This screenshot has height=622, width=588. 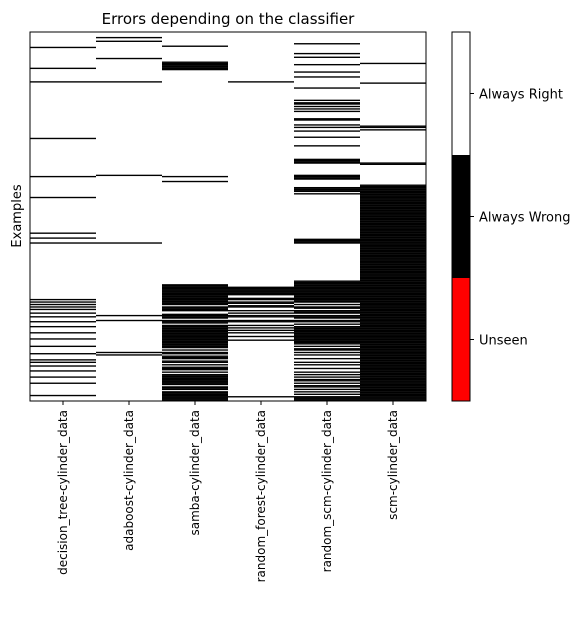 What do you see at coordinates (261, 496) in the screenshot?
I see `x-tick-label: random_forest-cylinder_data` at bounding box center [261, 496].